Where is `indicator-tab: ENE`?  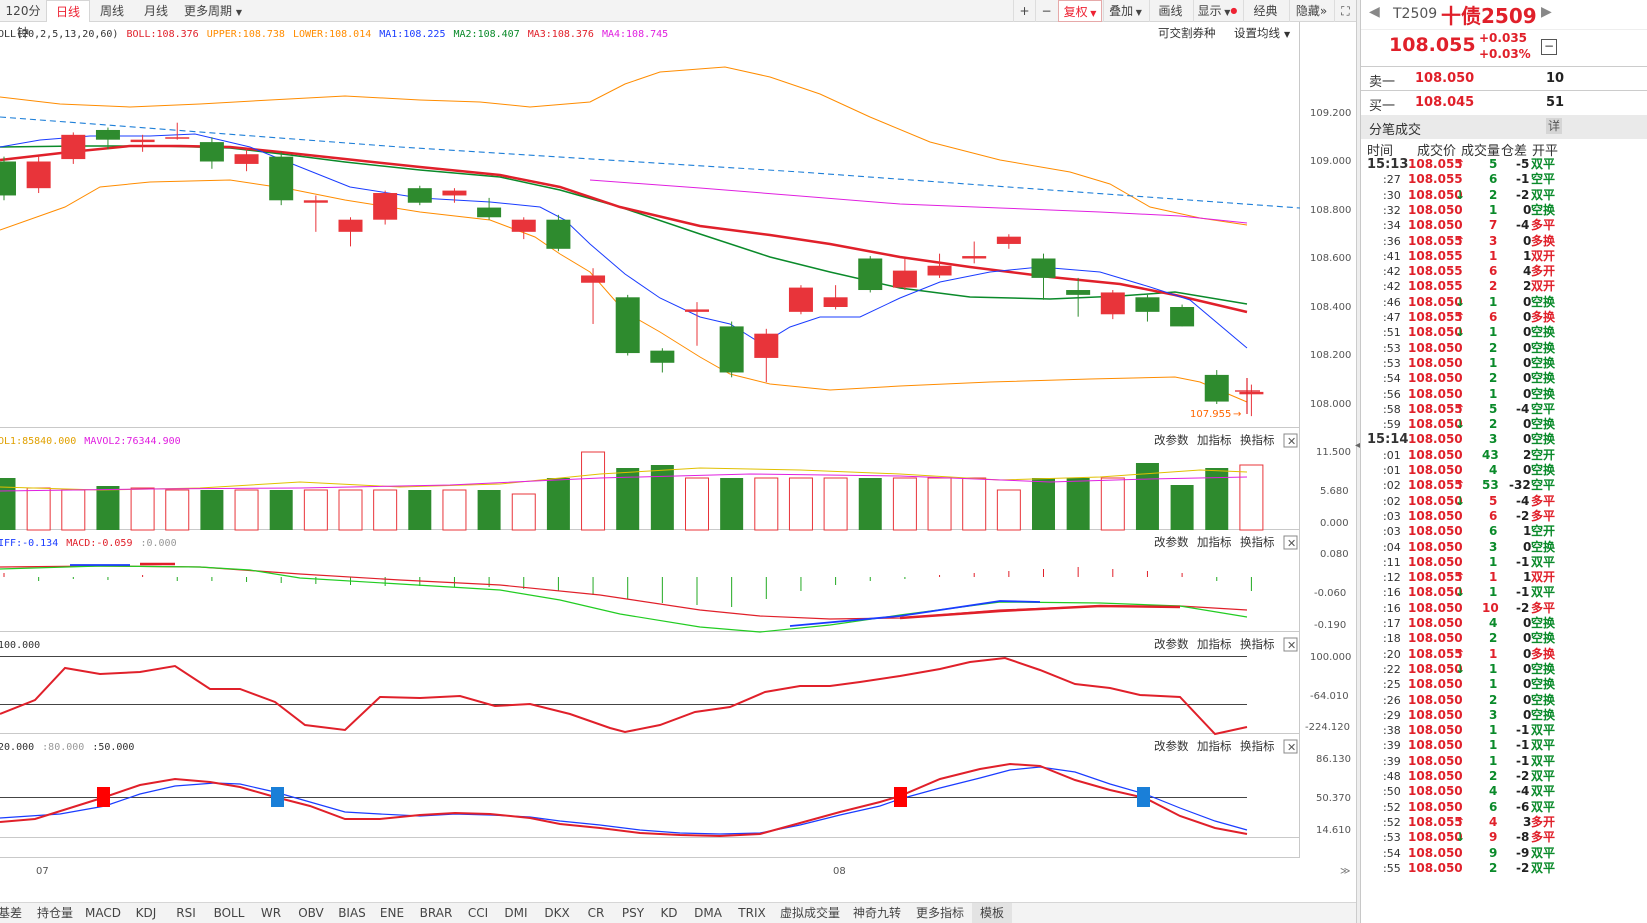
indicator-tab: ENE is located at coordinates (392, 913).